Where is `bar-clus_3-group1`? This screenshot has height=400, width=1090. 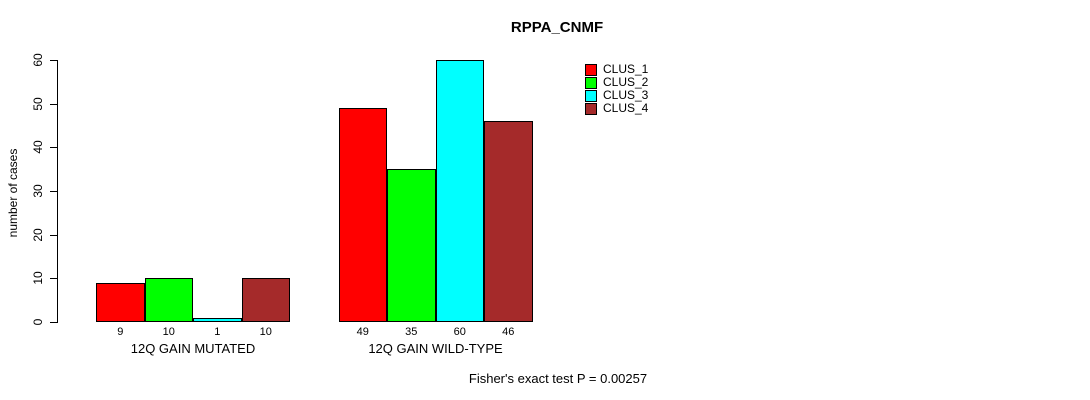 bar-clus_3-group1 is located at coordinates (217, 319).